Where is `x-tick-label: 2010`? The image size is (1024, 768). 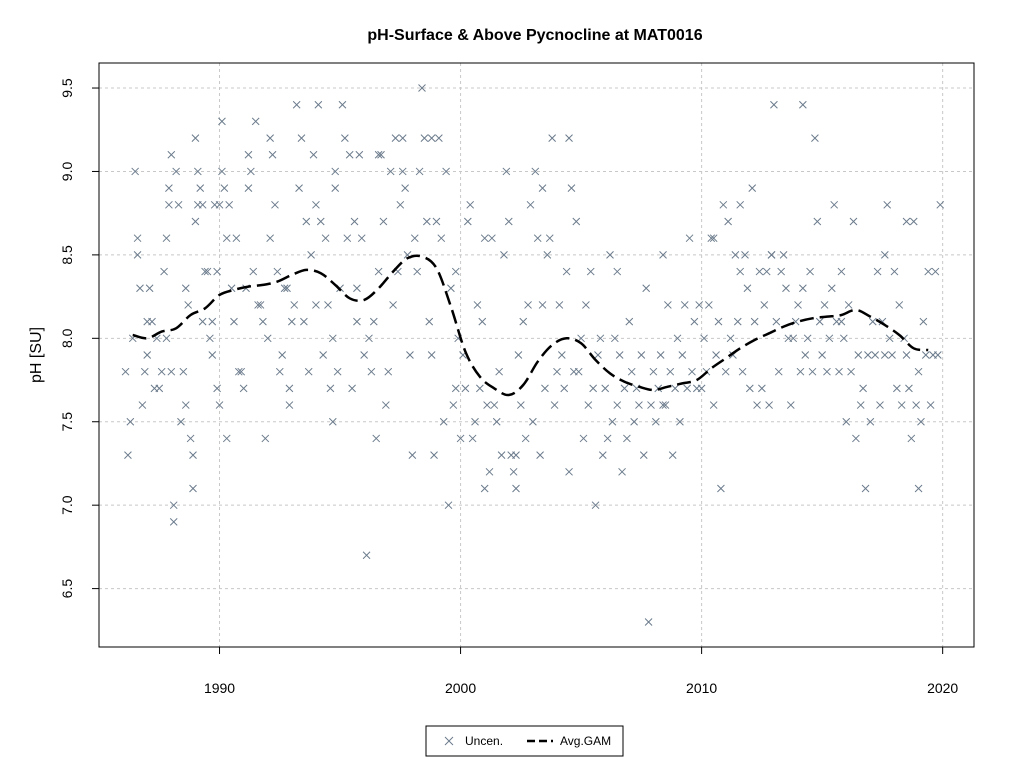
x-tick-label: 2010 is located at coordinates (701, 688).